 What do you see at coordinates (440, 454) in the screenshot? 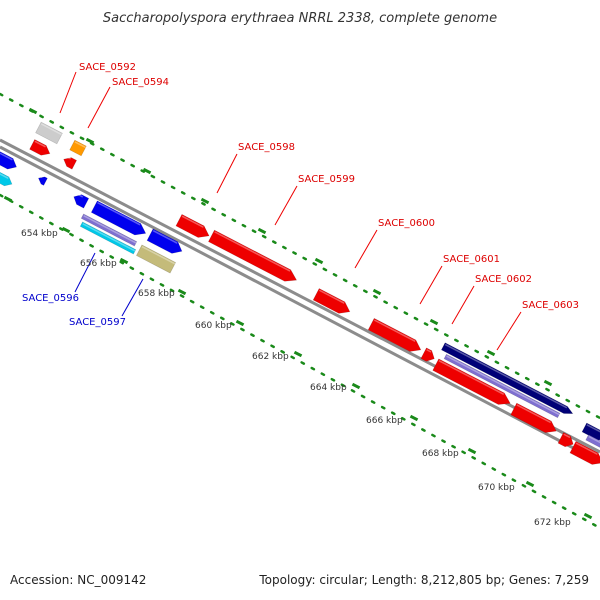
I see `kbp-label: 668 kbp` at bounding box center [440, 454].